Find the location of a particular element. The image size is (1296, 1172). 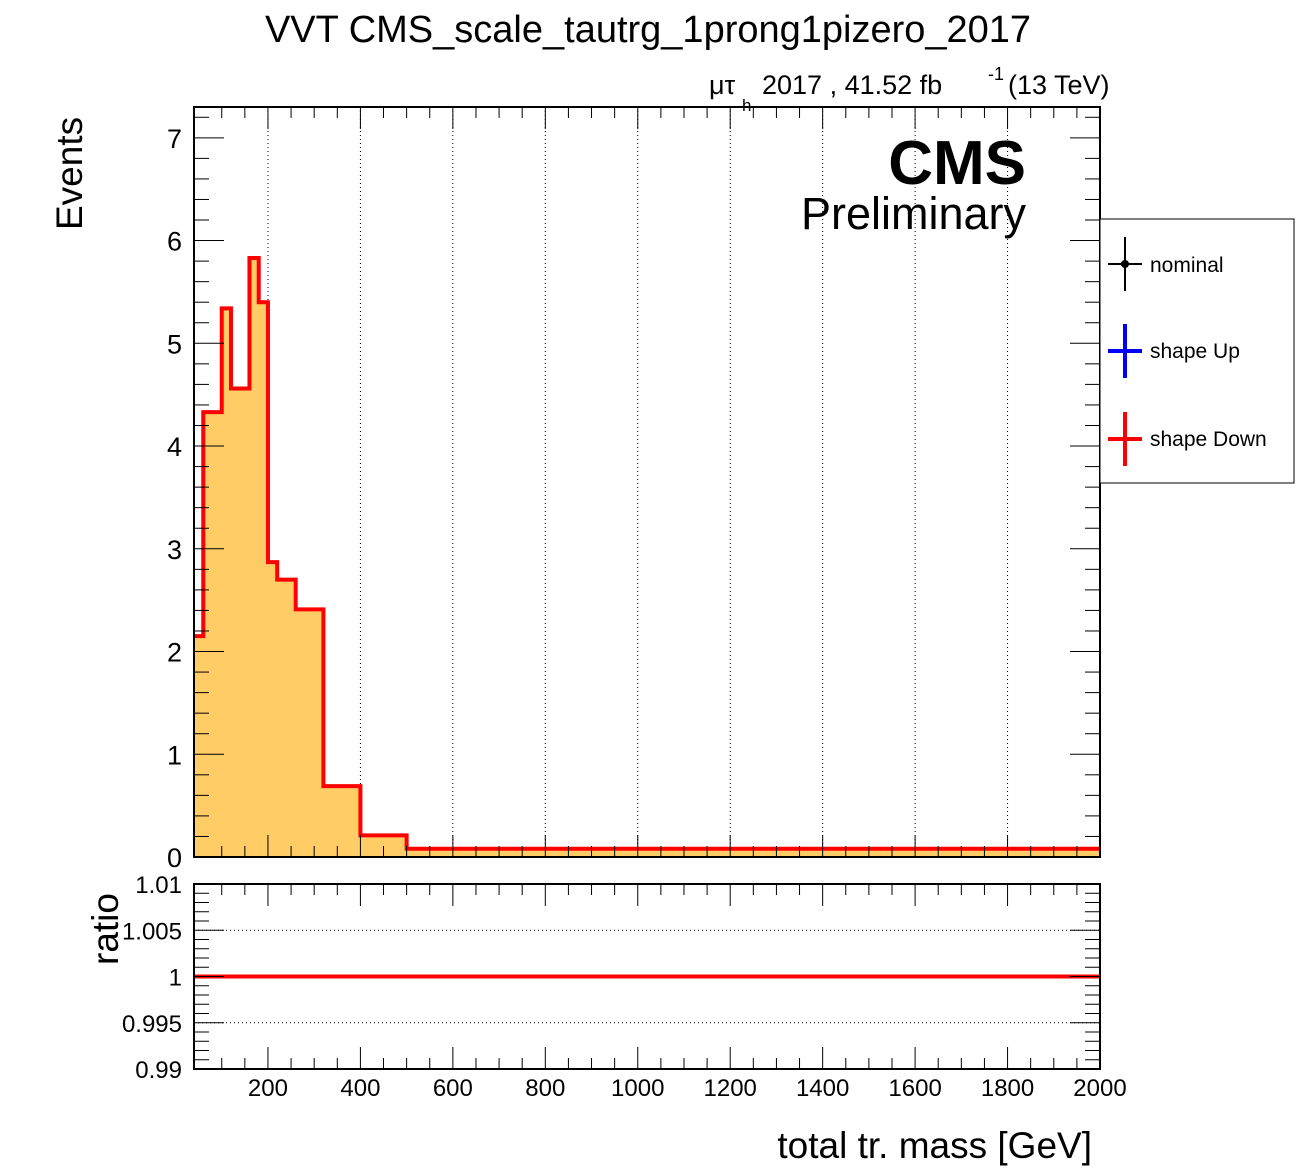

x-tick-label: 2000 is located at coordinates (1099, 1088).